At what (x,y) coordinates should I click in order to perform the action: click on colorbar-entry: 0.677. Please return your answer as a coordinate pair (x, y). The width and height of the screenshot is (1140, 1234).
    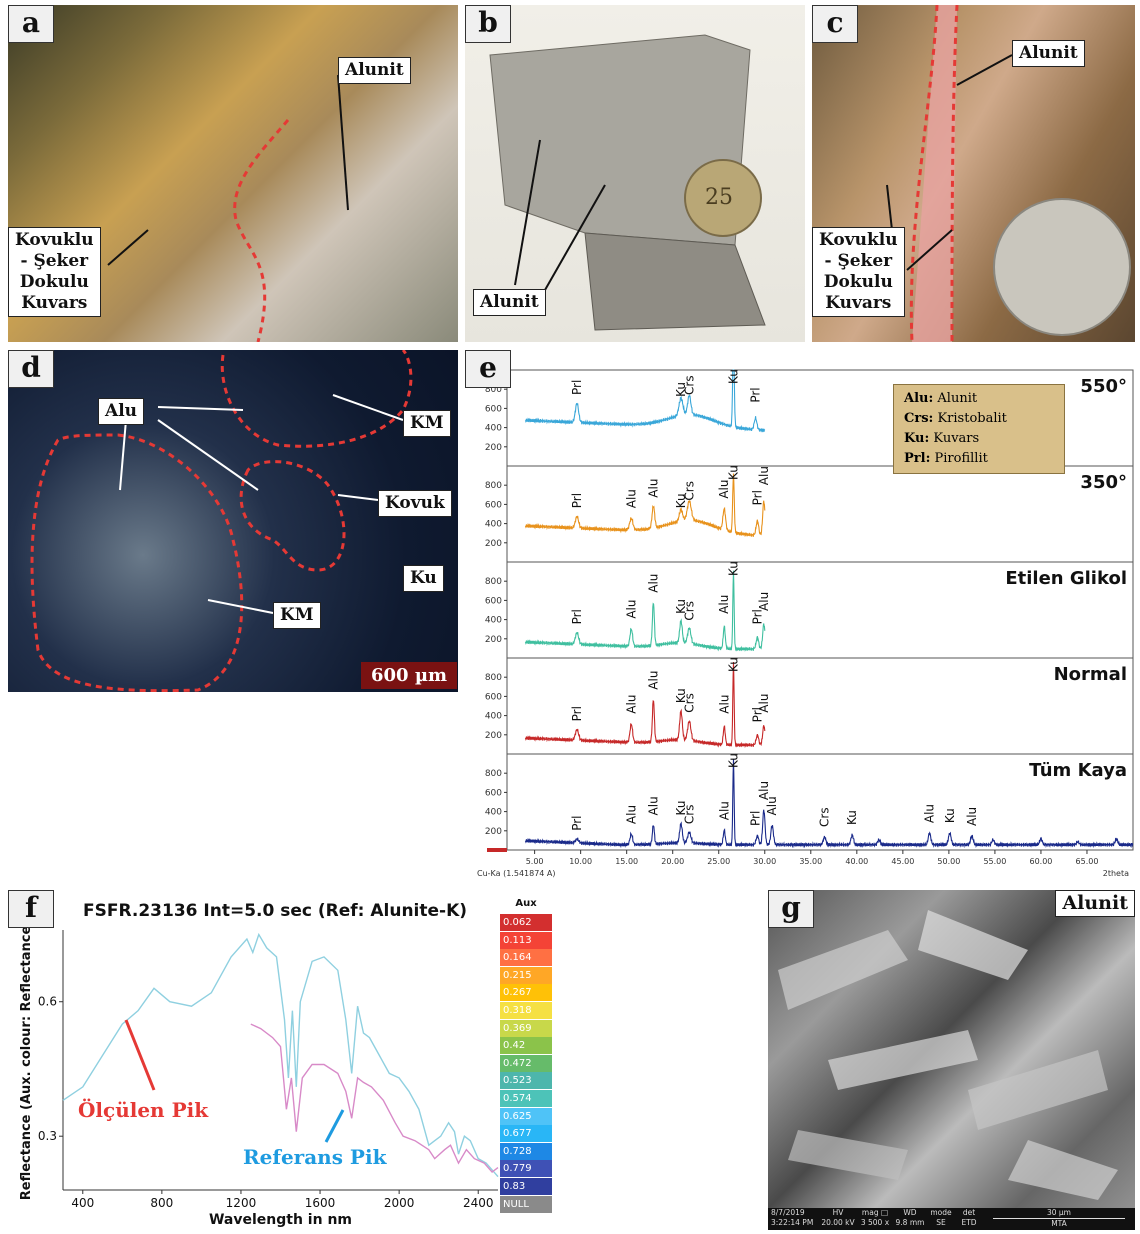
    Looking at the image, I should click on (526, 1134).